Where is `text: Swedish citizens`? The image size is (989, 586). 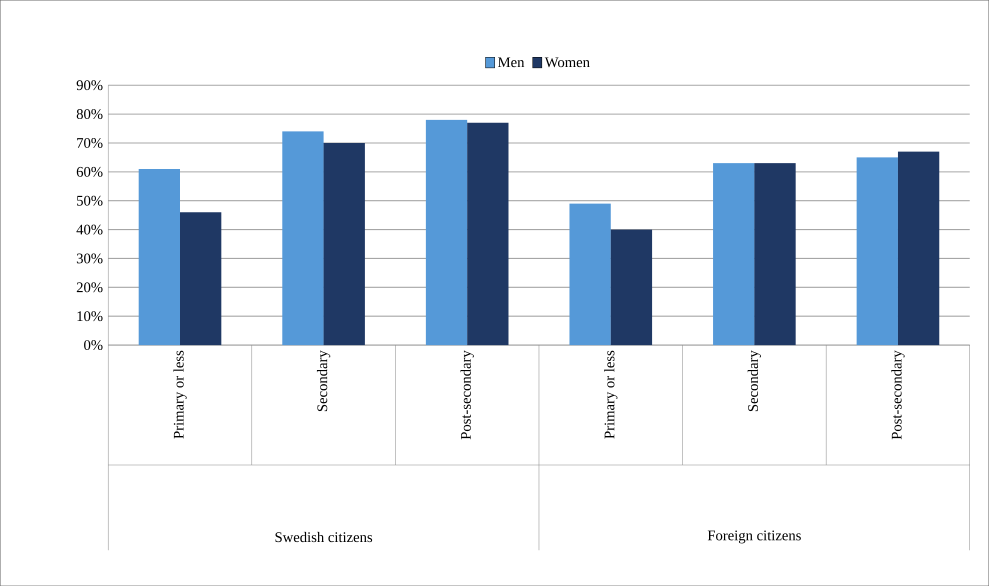 text: Swedish citizens is located at coordinates (324, 537).